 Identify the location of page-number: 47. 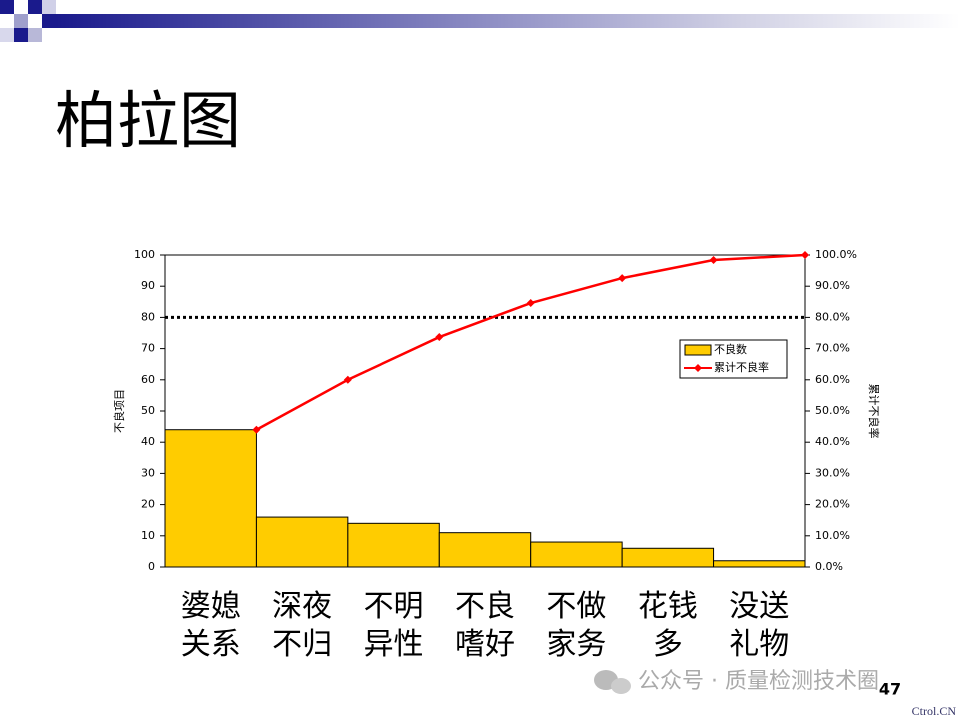
(890, 689).